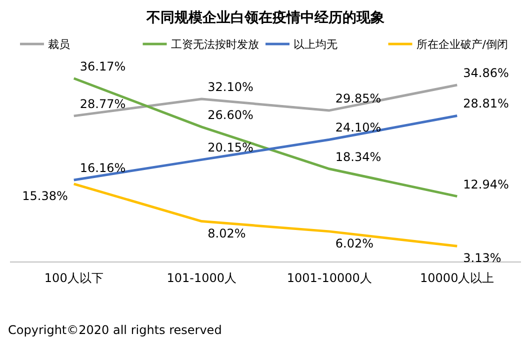 The width and height of the screenshot is (531, 344). What do you see at coordinates (201, 278) in the screenshot?
I see `x-tick-label: 101-1000人` at bounding box center [201, 278].